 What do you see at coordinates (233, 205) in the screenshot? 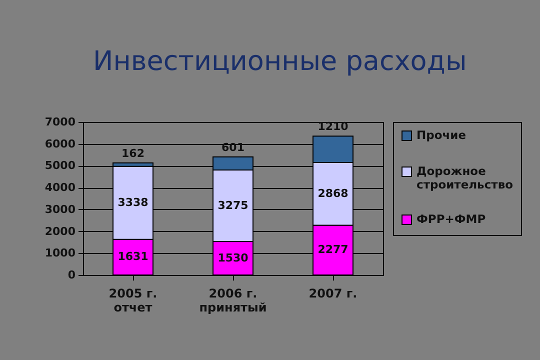
I see `data-label: 3275` at bounding box center [233, 205].